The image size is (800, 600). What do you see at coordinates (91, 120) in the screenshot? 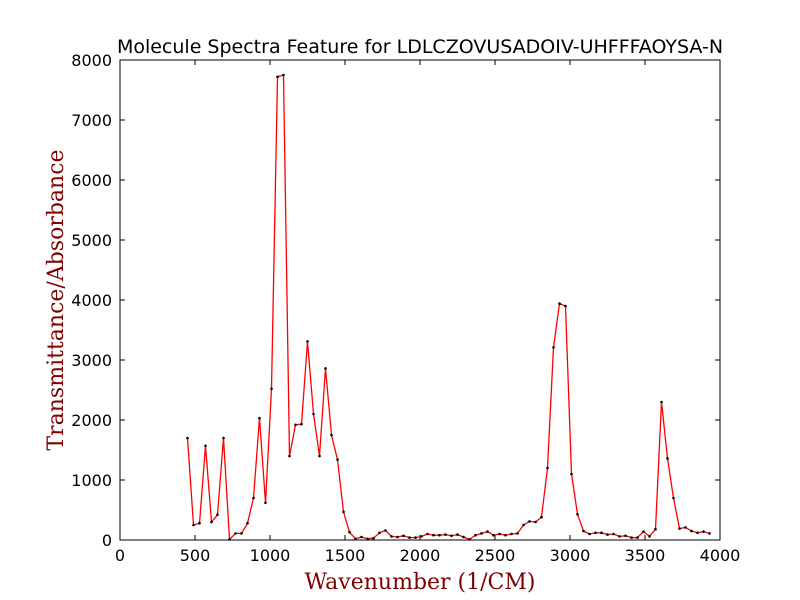
I see `y-tick-label: 7000` at bounding box center [91, 120].